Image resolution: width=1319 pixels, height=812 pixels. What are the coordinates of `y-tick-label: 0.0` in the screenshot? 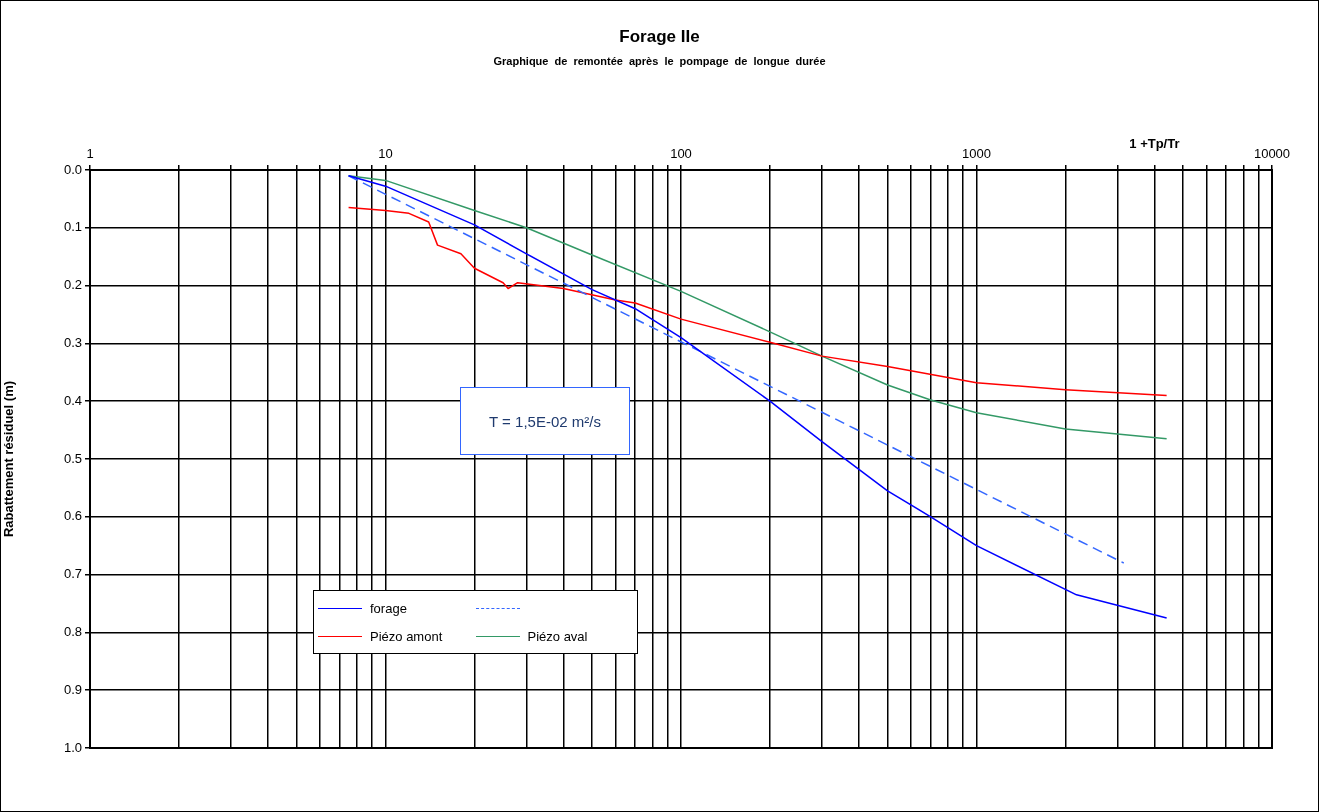 It's located at (72, 169).